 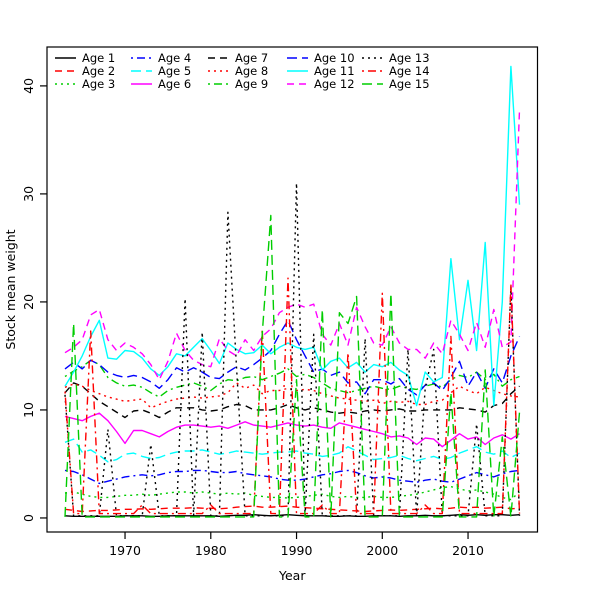 What do you see at coordinates (174, 71) in the screenshot?
I see `legend-item-label: Age 5` at bounding box center [174, 71].